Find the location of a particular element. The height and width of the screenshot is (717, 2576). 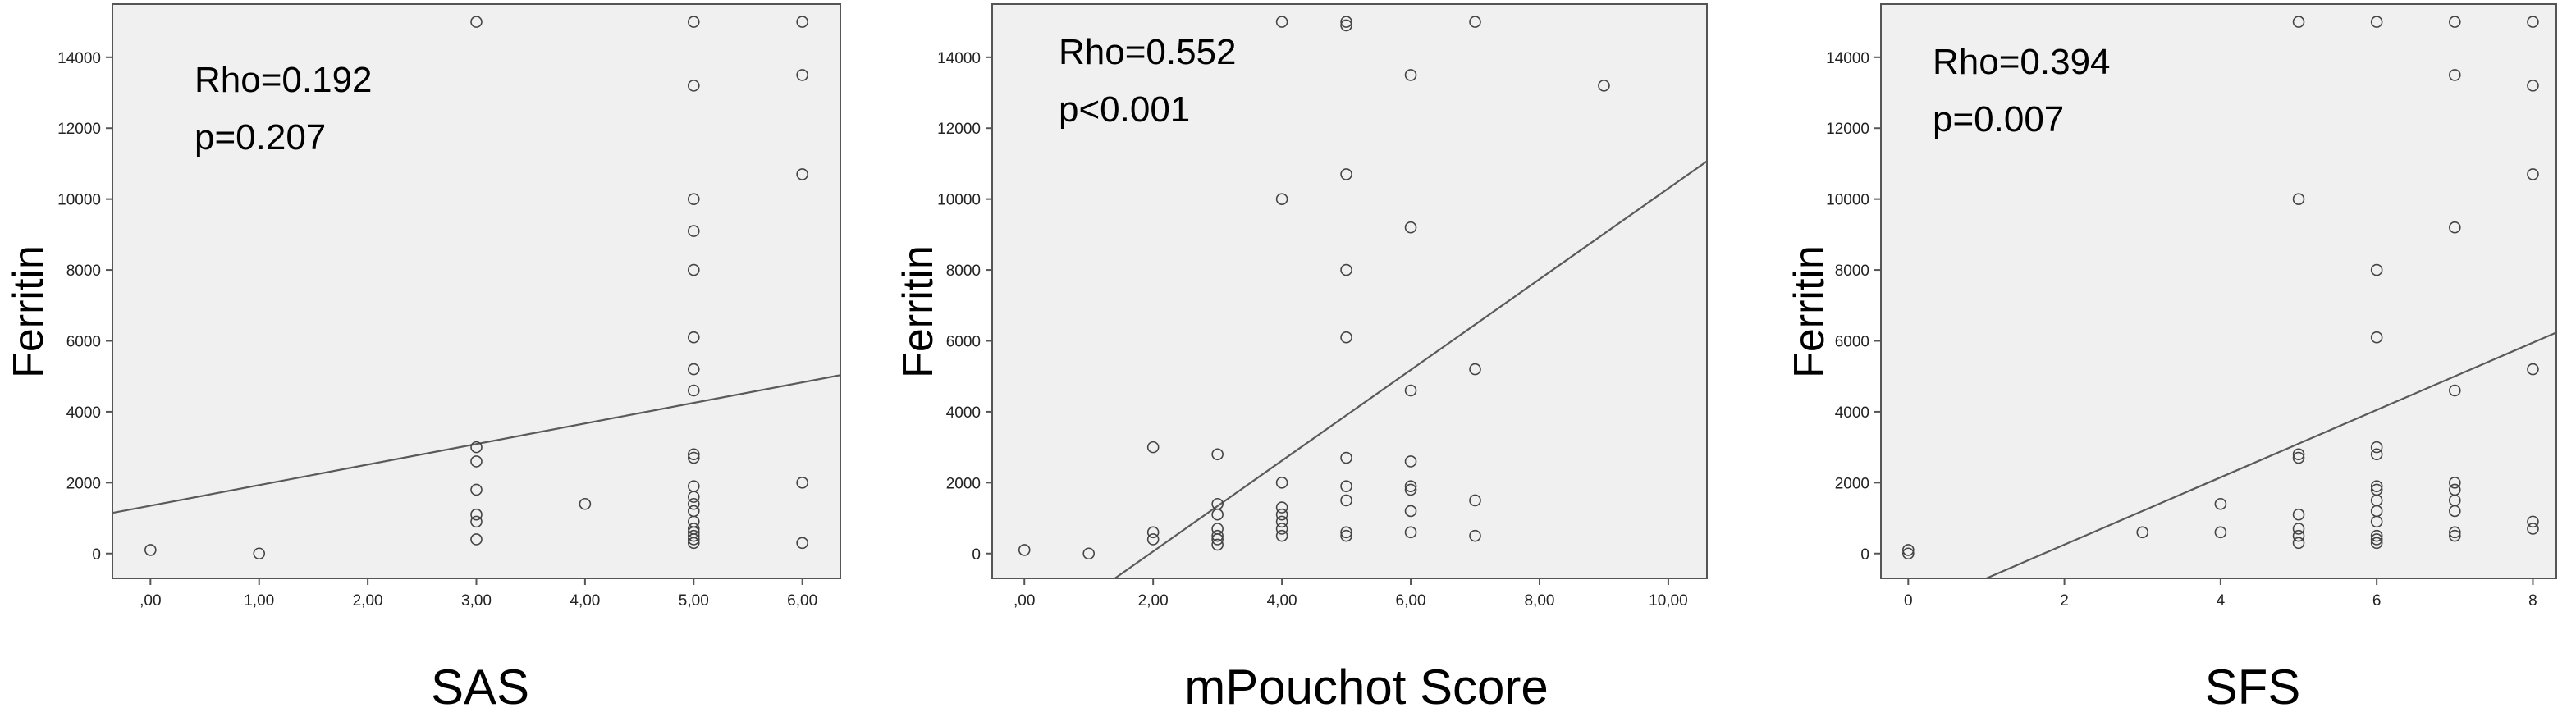

y-tick-label: 6000 is located at coordinates (963, 341).